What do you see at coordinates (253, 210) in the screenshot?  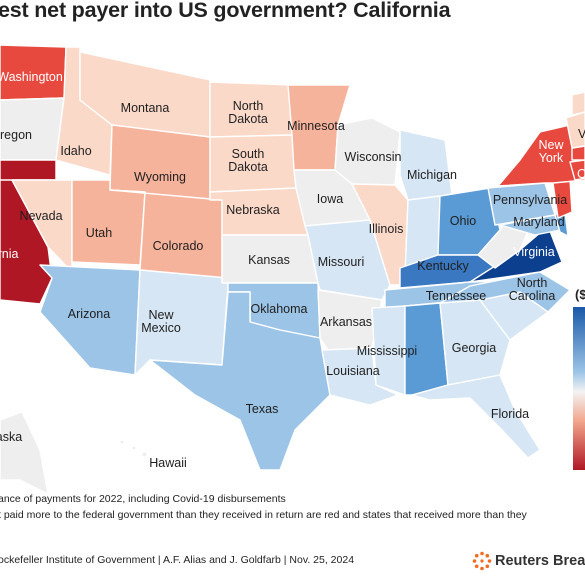 I see `label-nebraska: Nebraska` at bounding box center [253, 210].